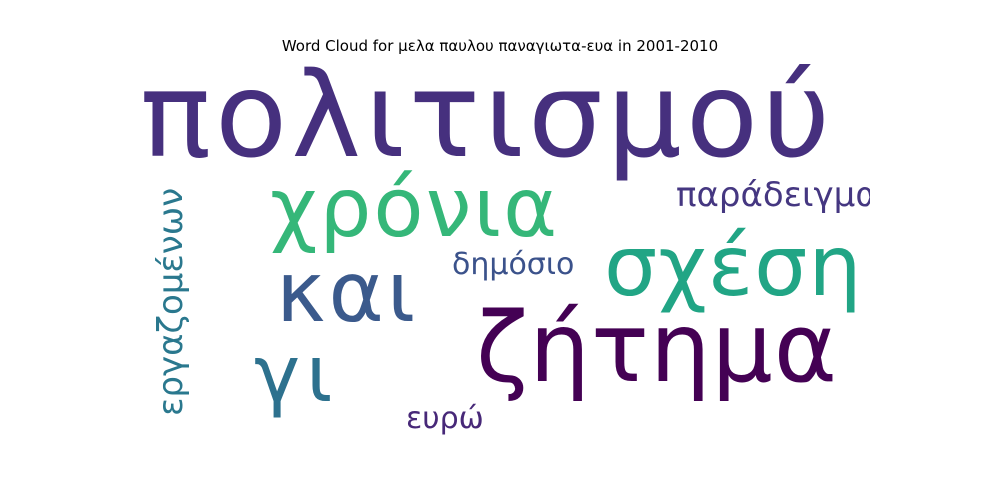 The height and width of the screenshot is (500, 1000). Describe the element at coordinates (296, 375) in the screenshot. I see `word-gi: γι` at that location.